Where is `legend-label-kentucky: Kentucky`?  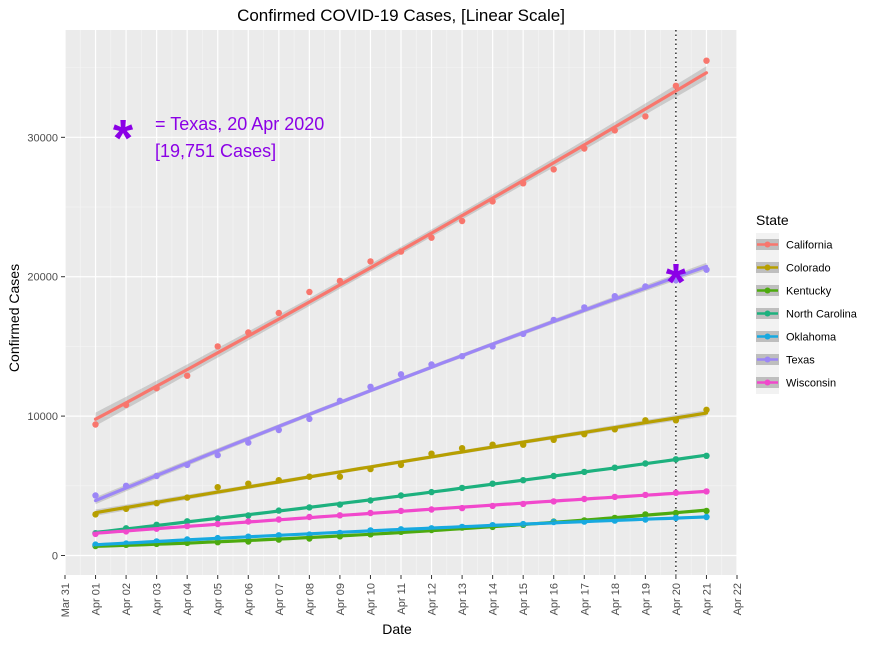 legend-label-kentucky: Kentucky is located at coordinates (809, 292).